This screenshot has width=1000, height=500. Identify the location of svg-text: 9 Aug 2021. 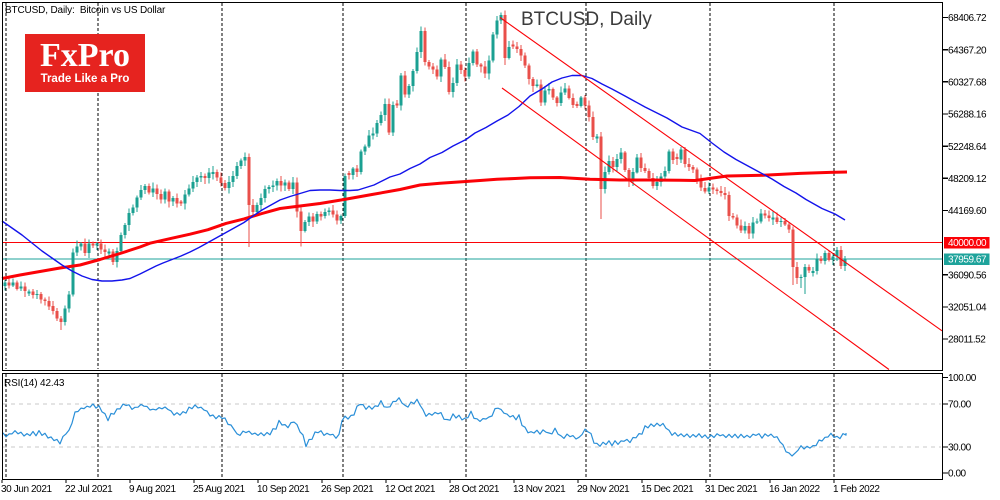
(152, 489).